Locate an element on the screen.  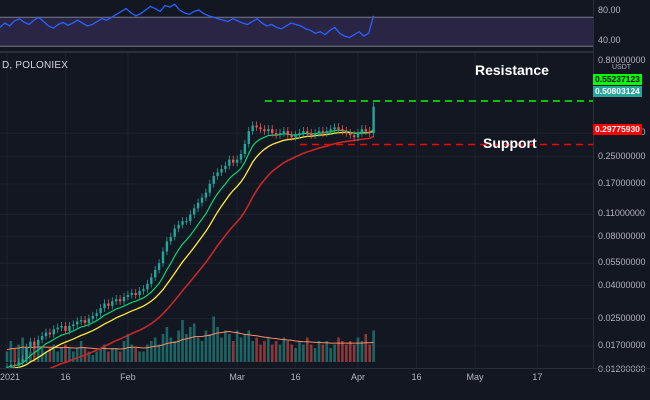
price-tick-label: 0.17000000 is located at coordinates (622, 182).